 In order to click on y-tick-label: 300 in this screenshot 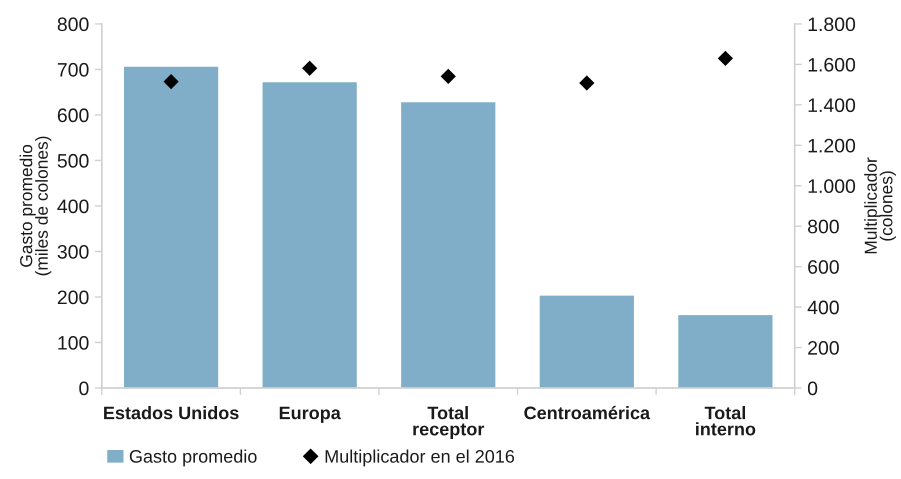, I will do `click(73, 251)`.